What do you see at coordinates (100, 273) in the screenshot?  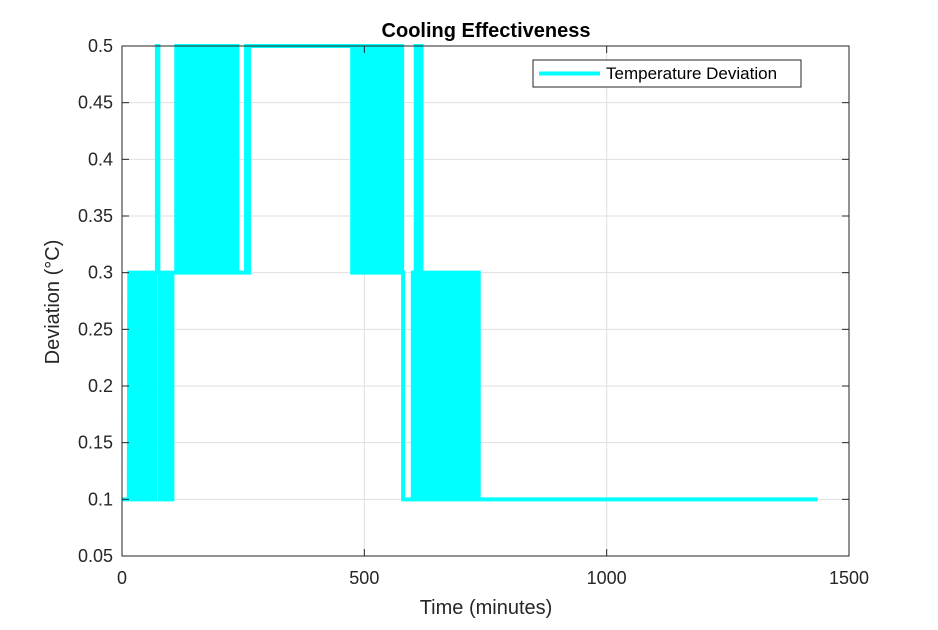 I see `y-tick-label: 0.3` at bounding box center [100, 273].